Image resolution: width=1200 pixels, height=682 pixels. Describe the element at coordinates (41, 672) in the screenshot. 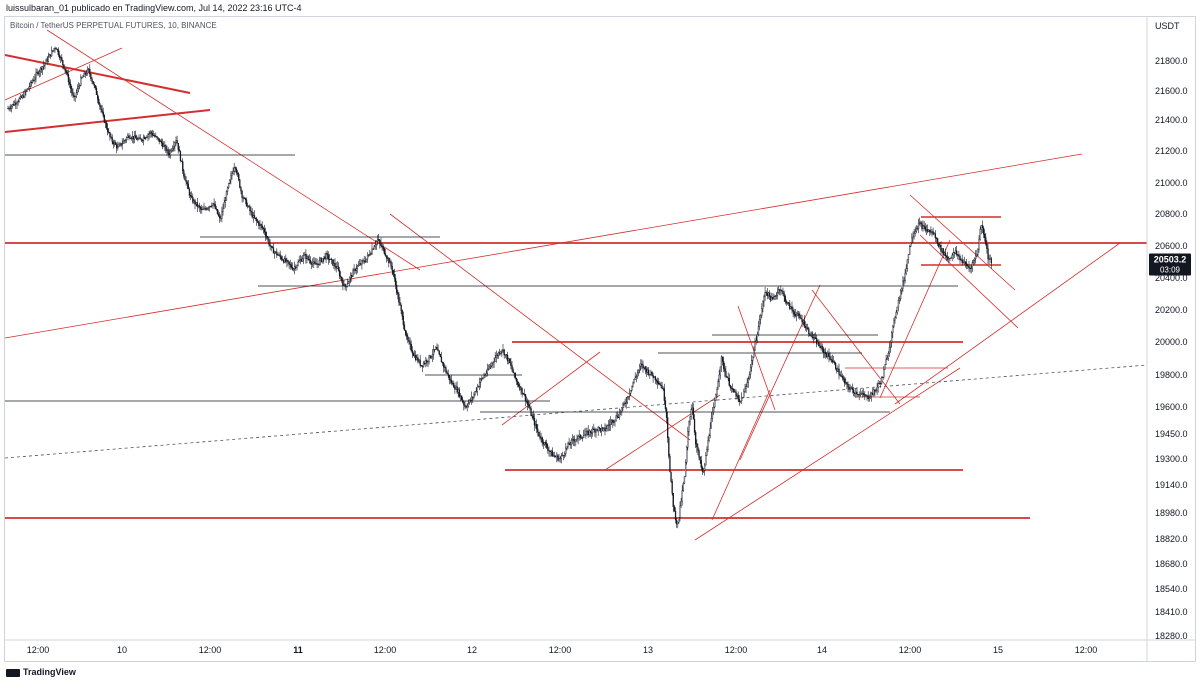

I see `tradingview-logo: TradingView` at that location.